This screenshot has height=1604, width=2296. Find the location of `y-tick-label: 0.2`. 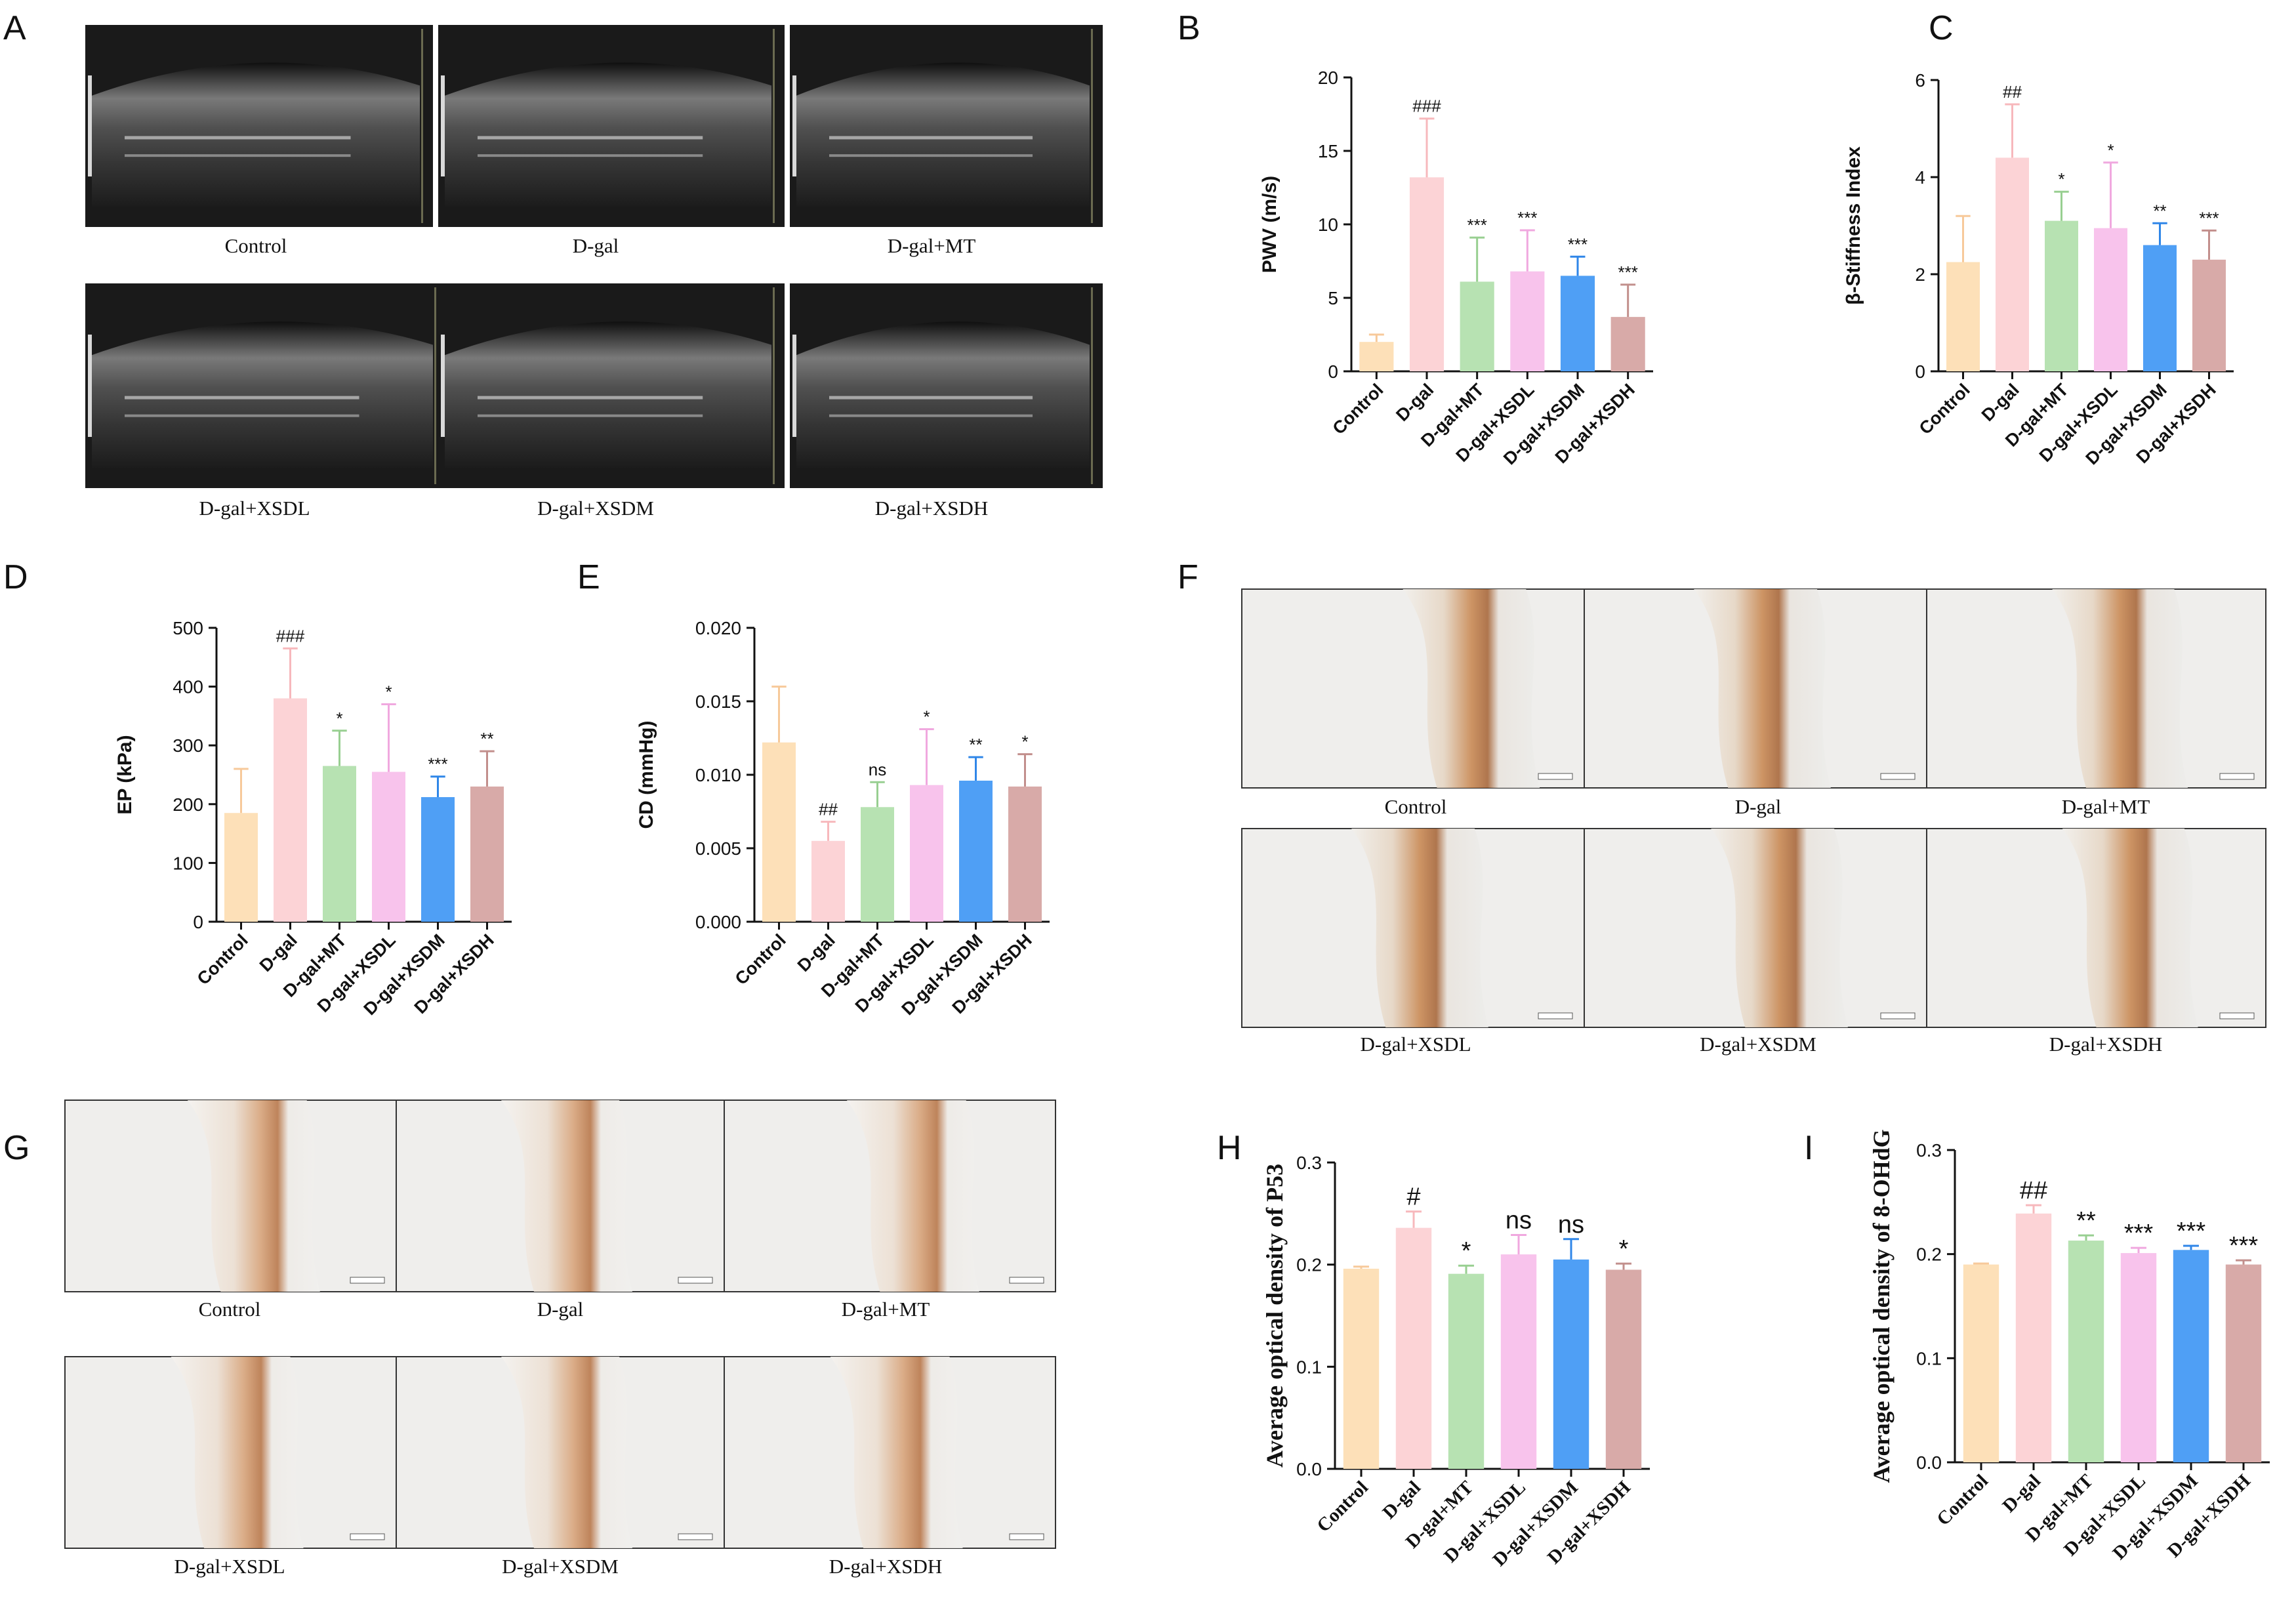

y-tick-label: 0.2 is located at coordinates (1929, 1254).